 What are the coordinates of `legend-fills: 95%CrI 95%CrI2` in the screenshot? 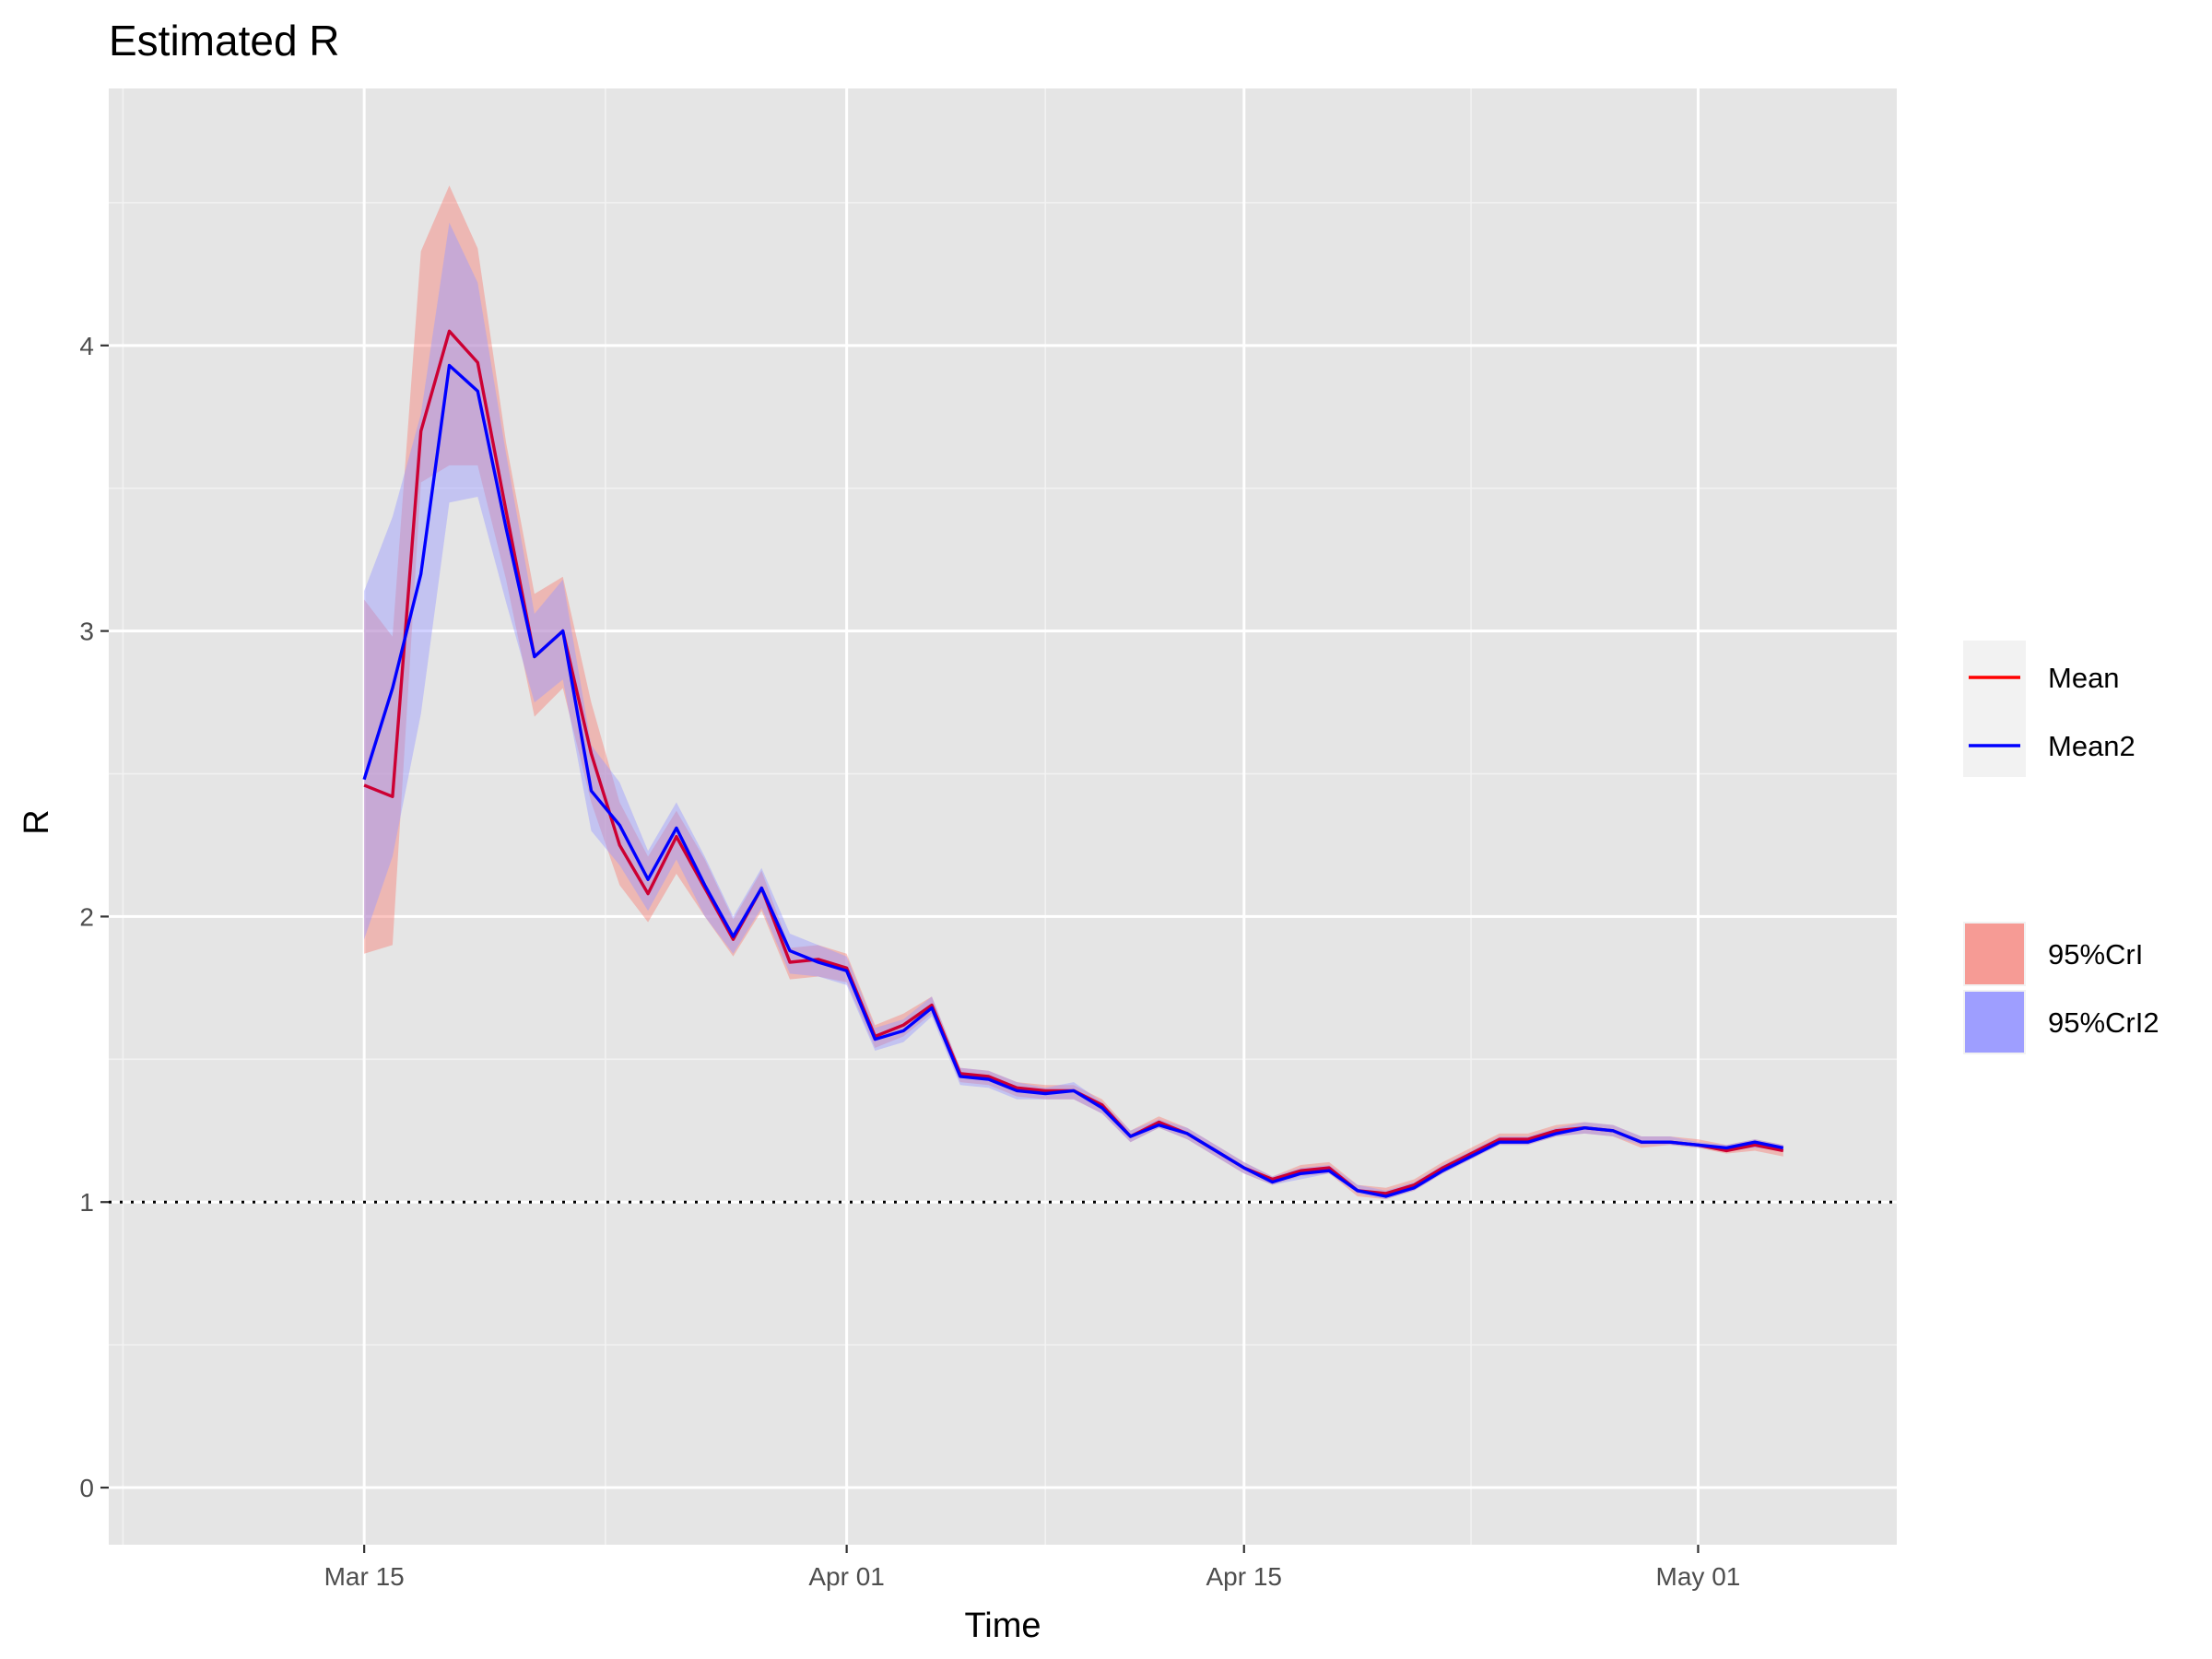 It's located at (2061, 988).